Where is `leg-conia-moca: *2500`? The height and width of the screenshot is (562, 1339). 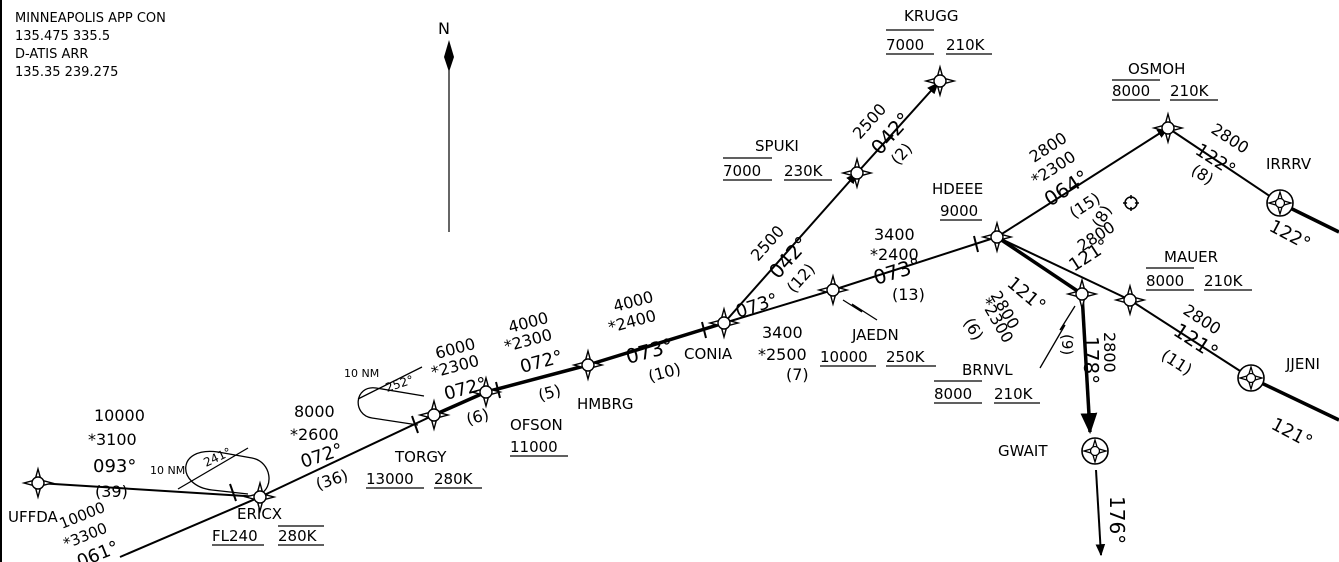 leg-conia-moca: *2500 is located at coordinates (782, 354).